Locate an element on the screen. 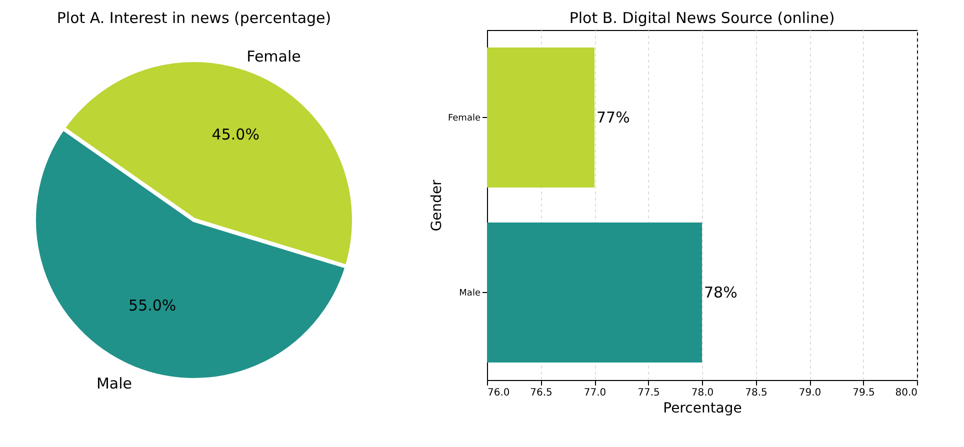 The image size is (964, 447). data-label: 78% is located at coordinates (721, 293).